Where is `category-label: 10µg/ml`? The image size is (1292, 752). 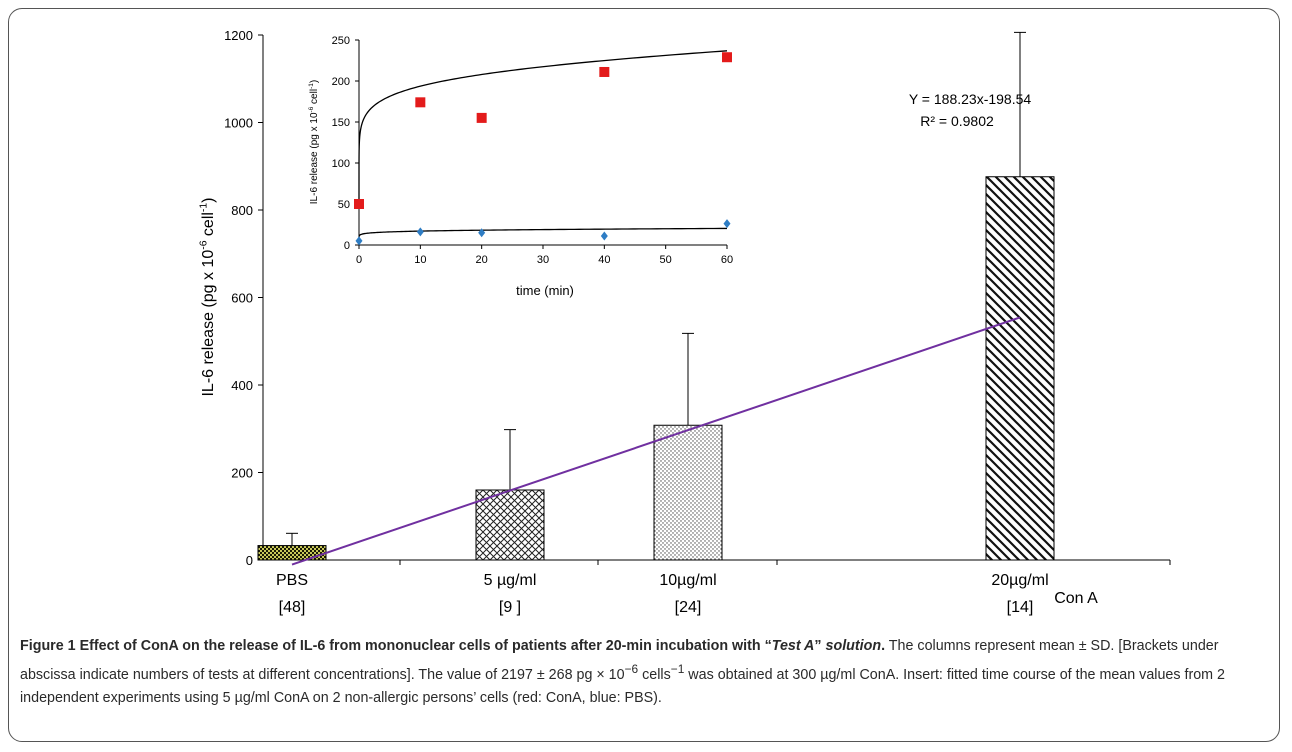 category-label: 10µg/ml is located at coordinates (687, 580).